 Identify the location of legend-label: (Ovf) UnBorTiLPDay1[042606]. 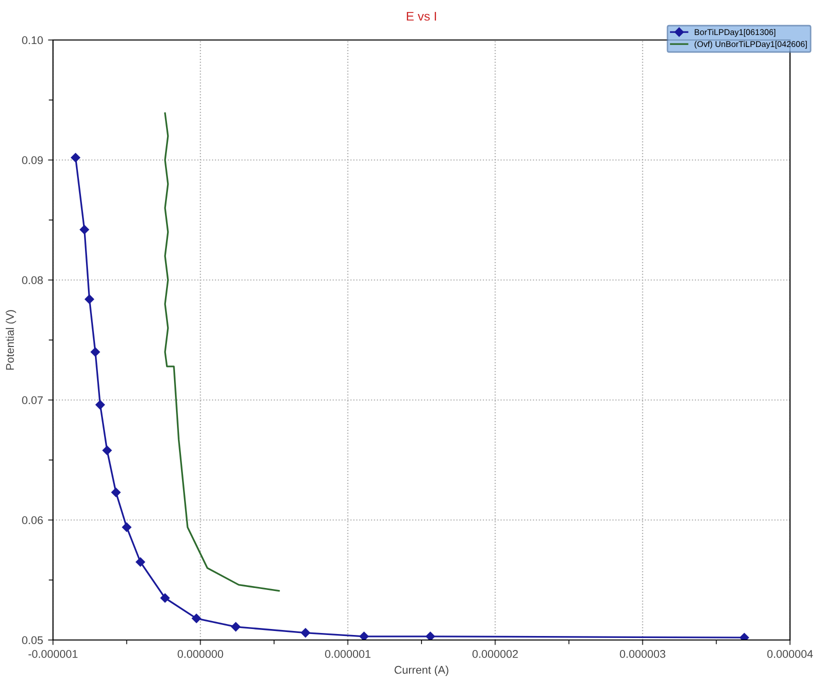
(750, 44).